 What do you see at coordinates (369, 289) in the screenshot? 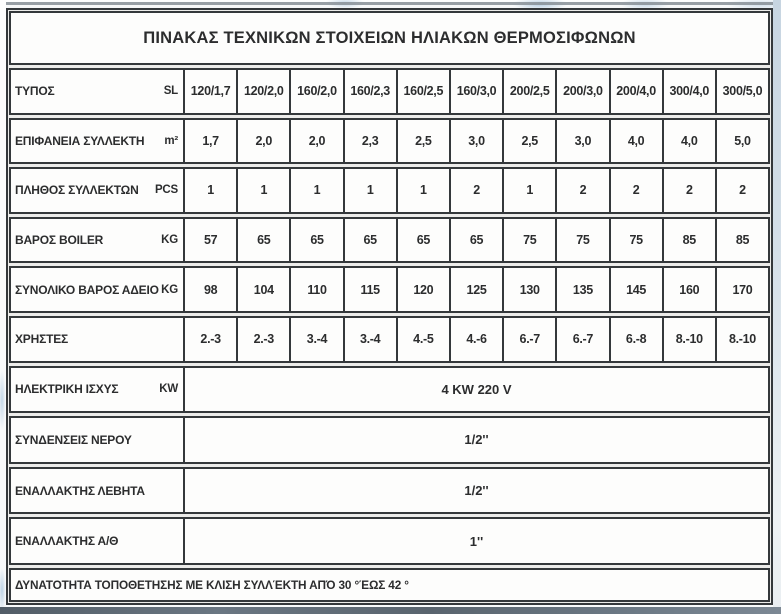
I see `value-cell: 115` at bounding box center [369, 289].